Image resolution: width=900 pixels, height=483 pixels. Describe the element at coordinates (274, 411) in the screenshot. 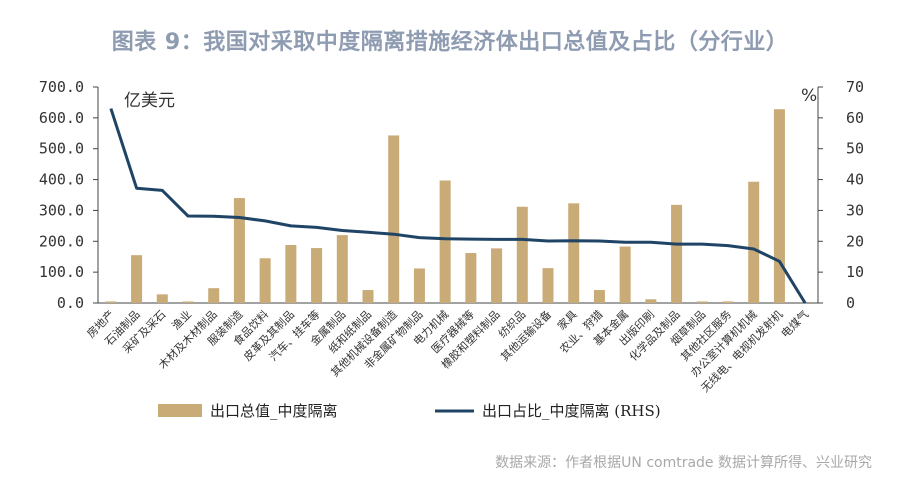

I see `legend-bar-label: 出口总值_中度隔离` at that location.